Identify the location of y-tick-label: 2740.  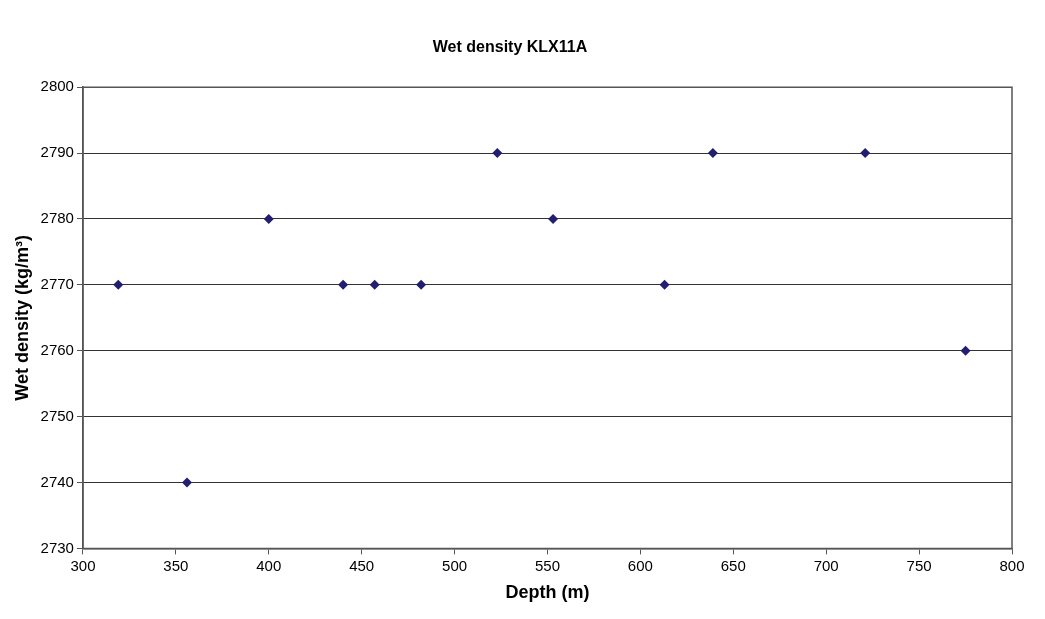
(57, 481).